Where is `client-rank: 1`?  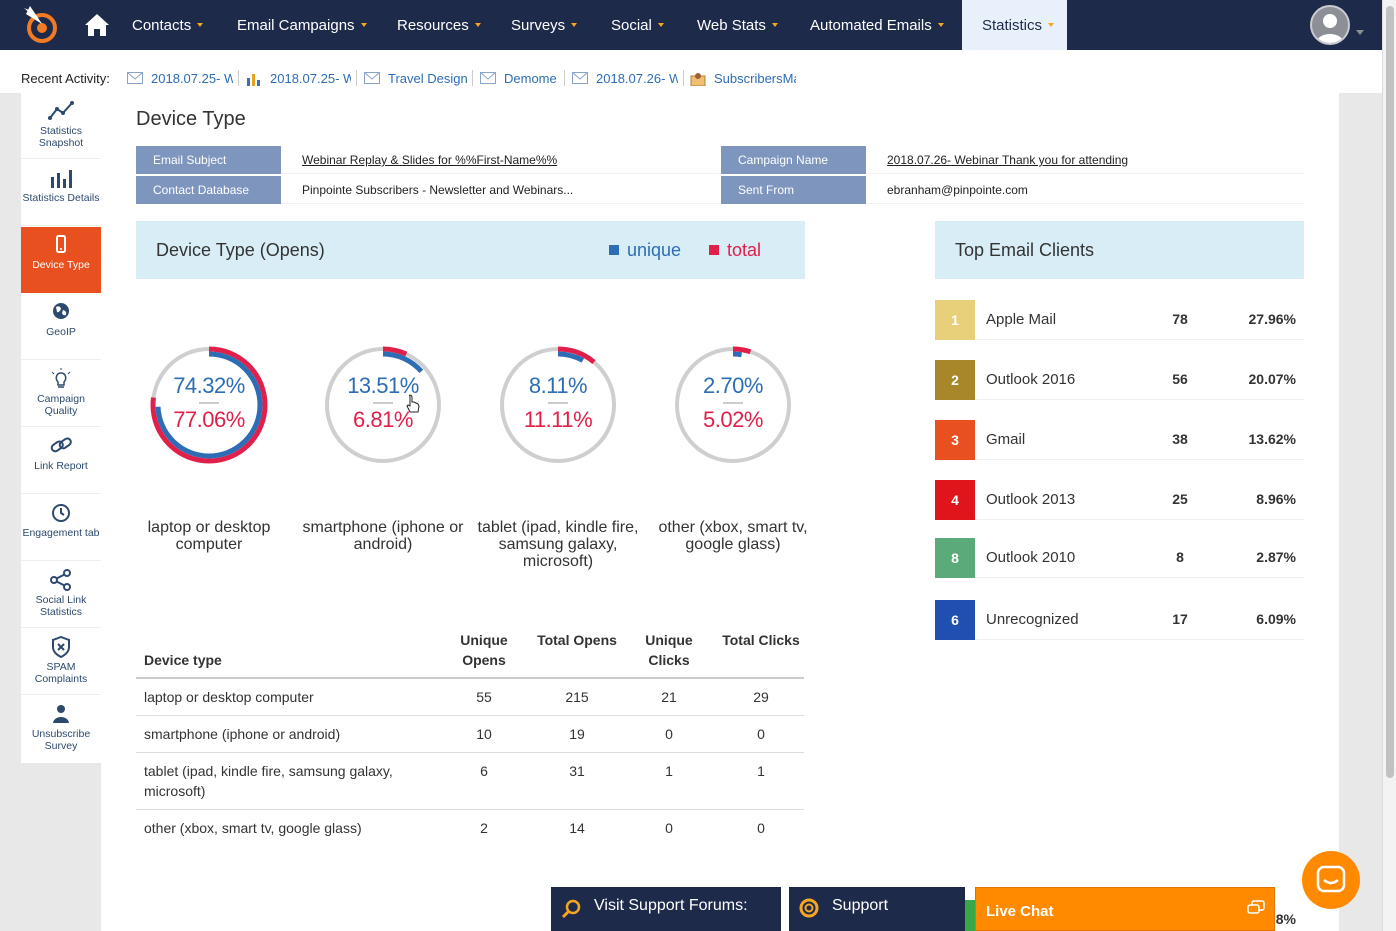 client-rank: 1 is located at coordinates (955, 320).